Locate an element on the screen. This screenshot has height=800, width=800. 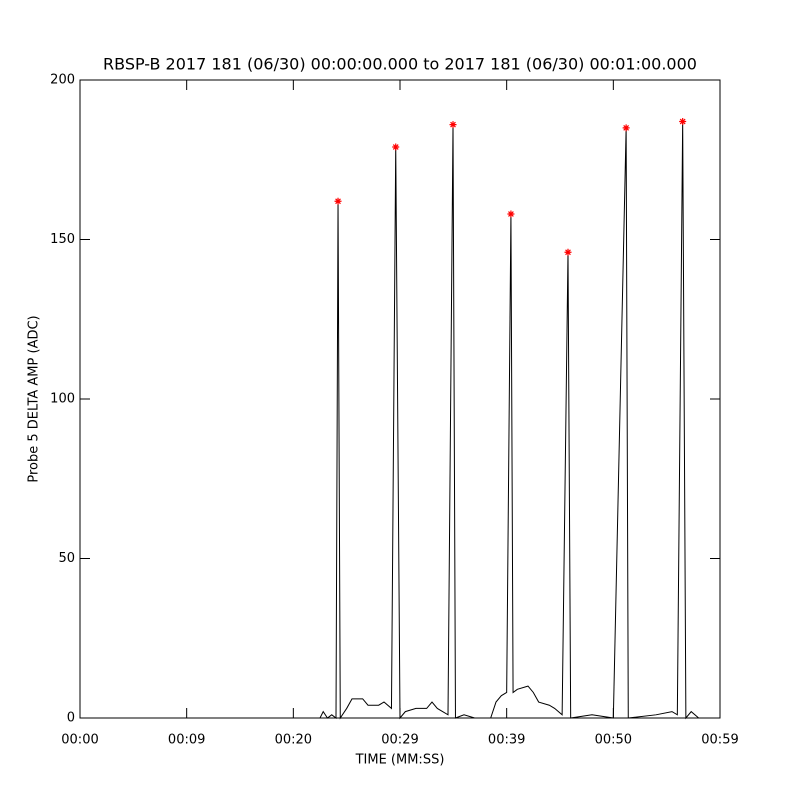
y-tick-label: 0 is located at coordinates (71, 718).